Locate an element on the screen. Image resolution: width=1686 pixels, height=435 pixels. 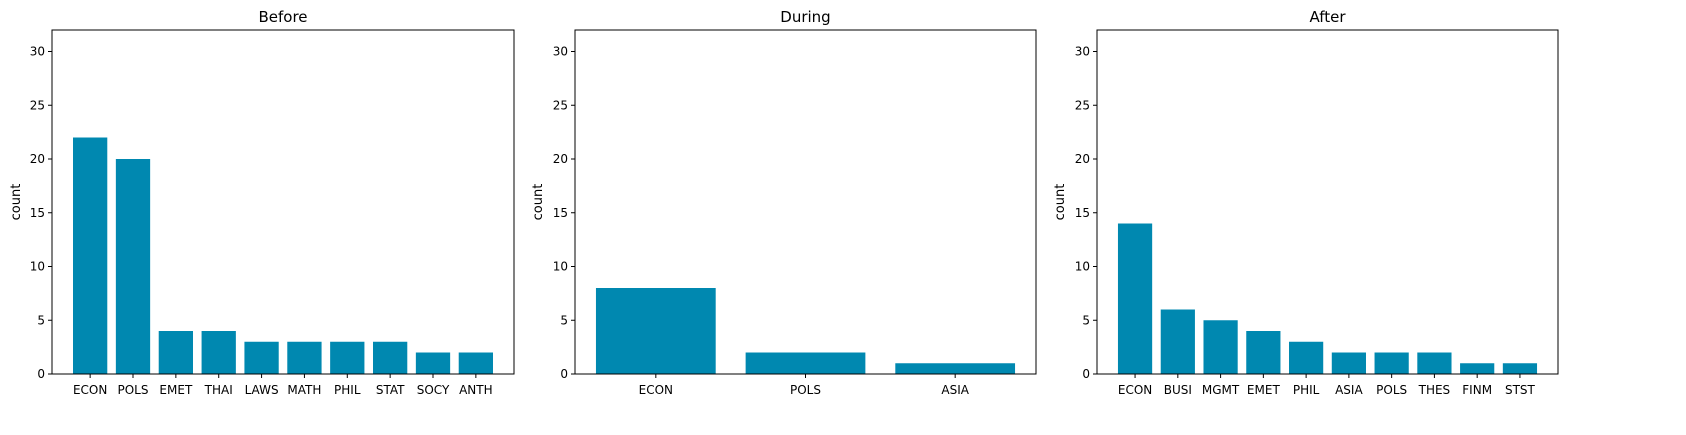
x-tick-label: MATH is located at coordinates (304, 390).